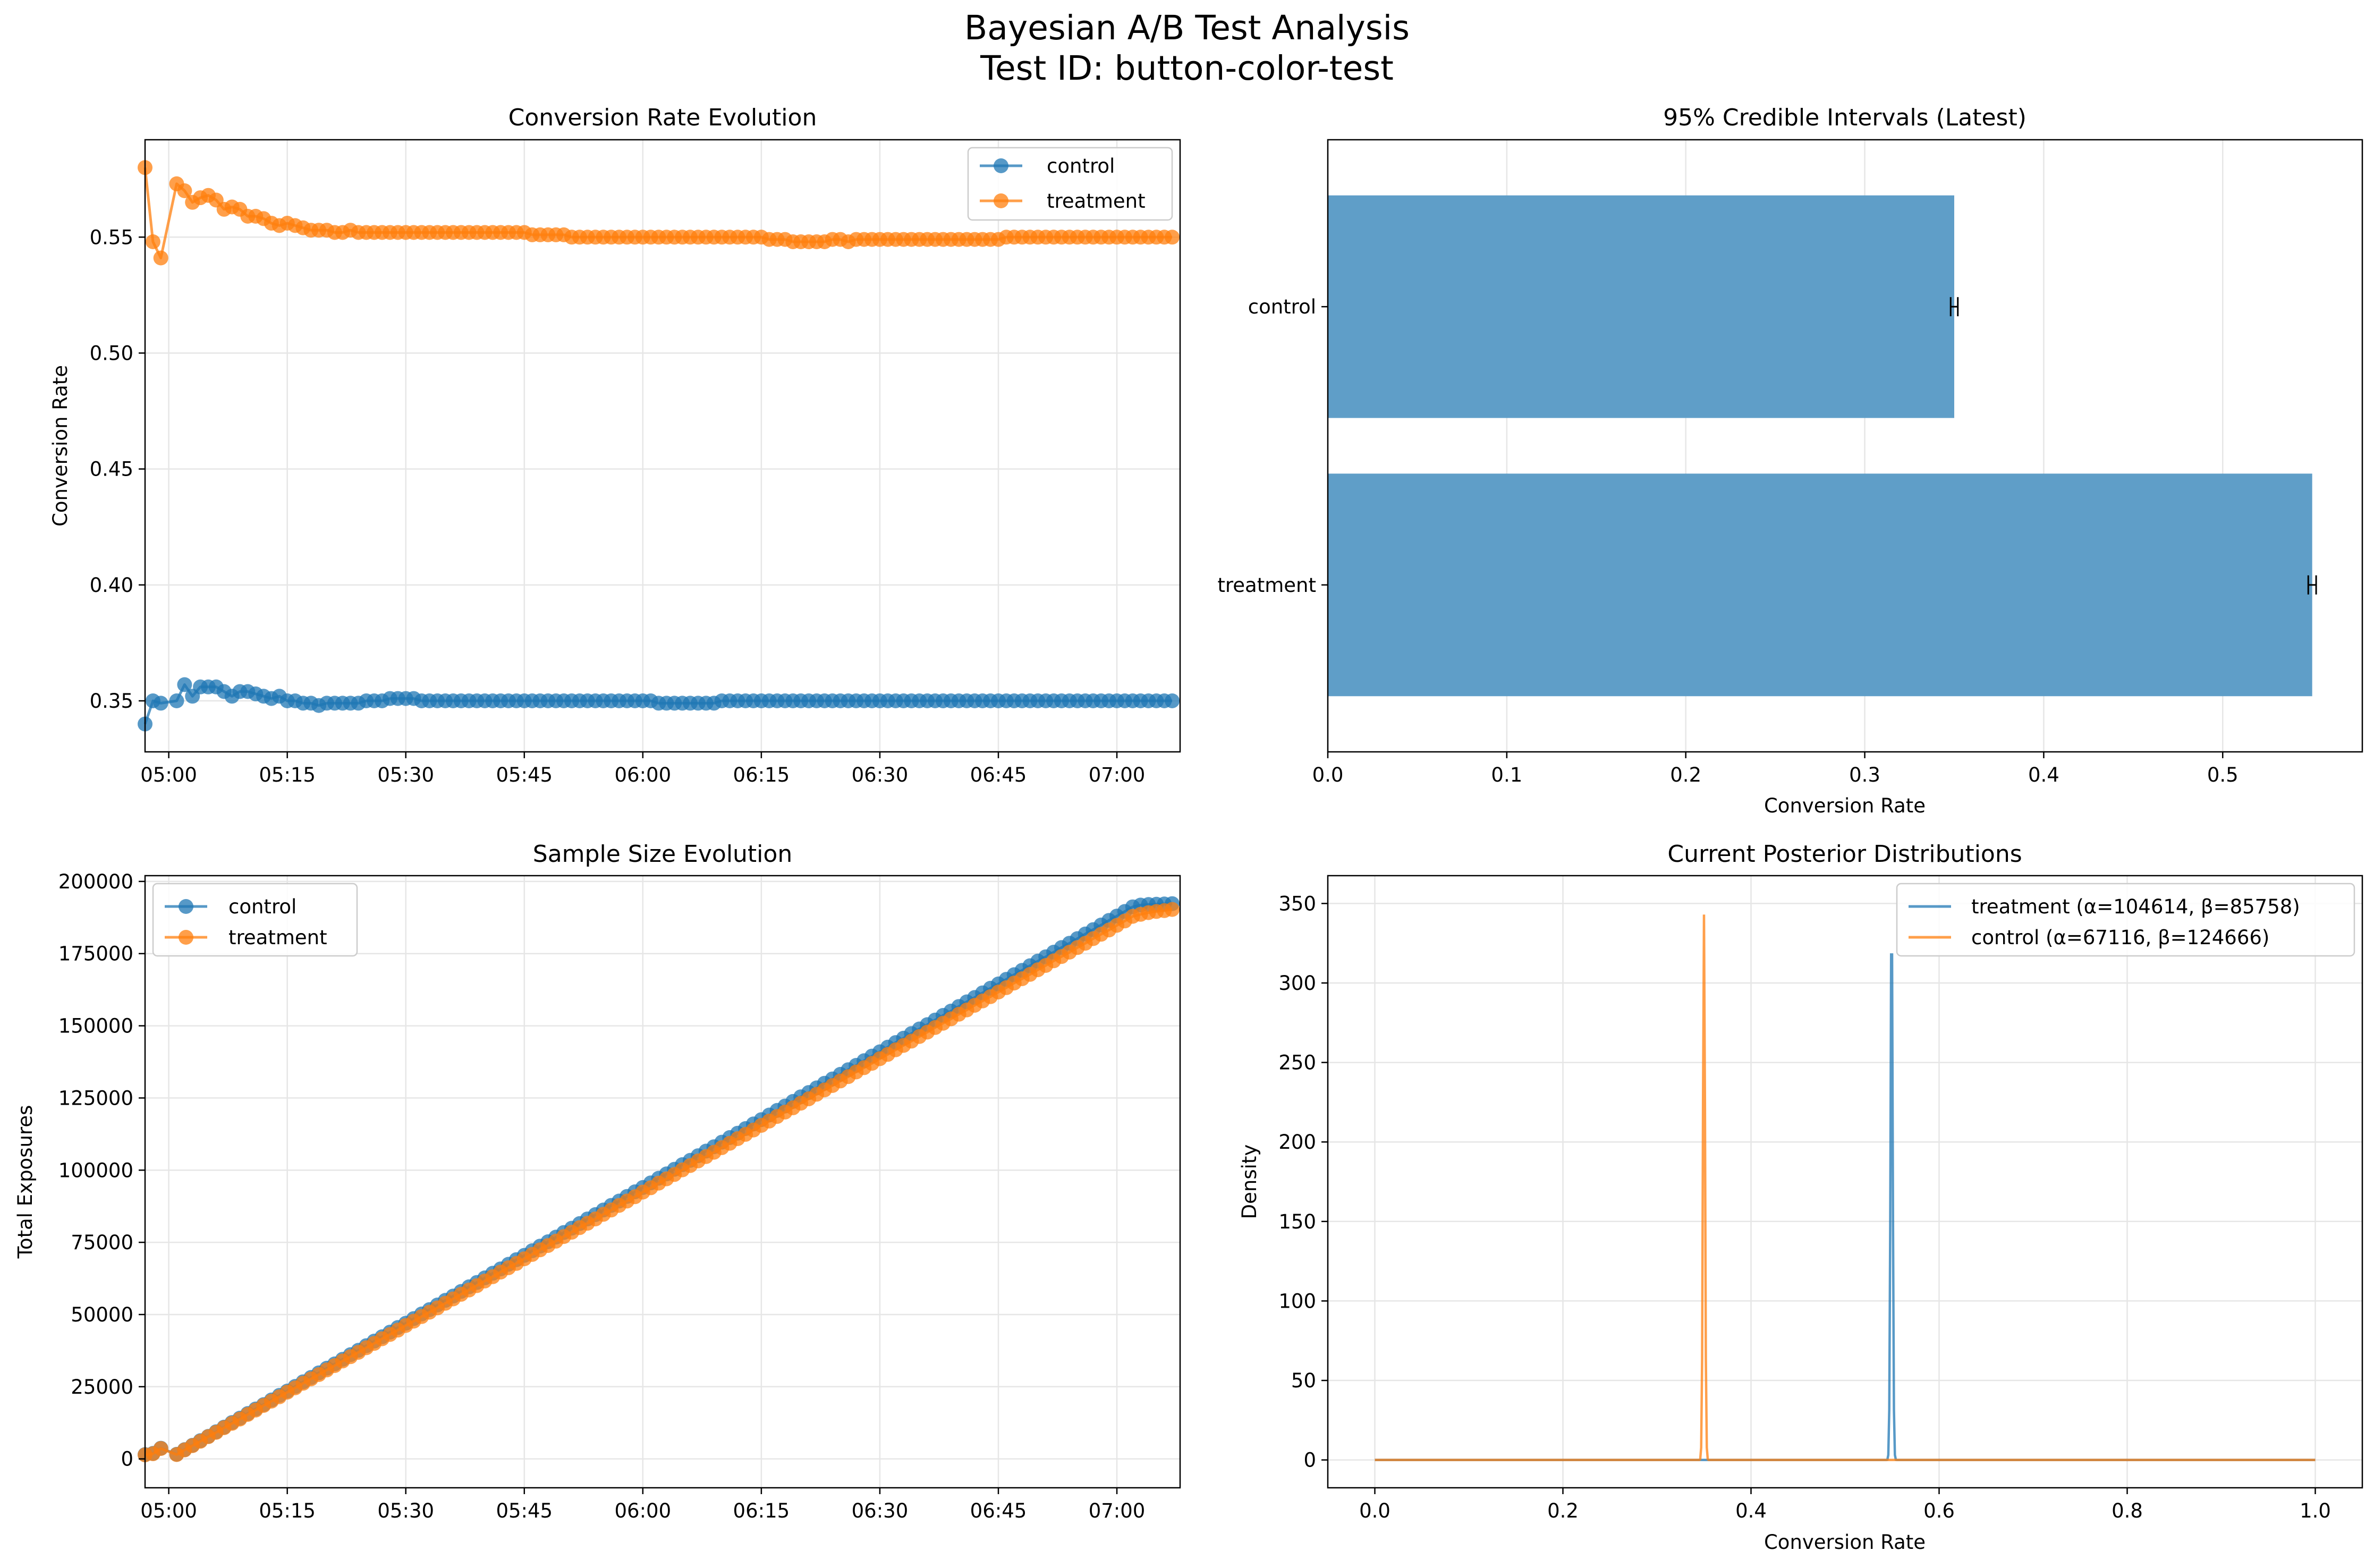 This screenshot has height=1568, width=2374. I want to click on x-tick-label: 0.1, so click(1506, 775).